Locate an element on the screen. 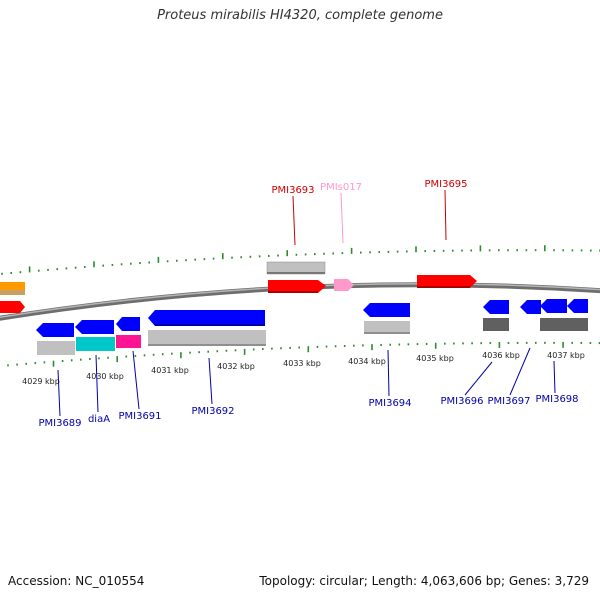  kbp-label: 4031 kbp is located at coordinates (170, 370).